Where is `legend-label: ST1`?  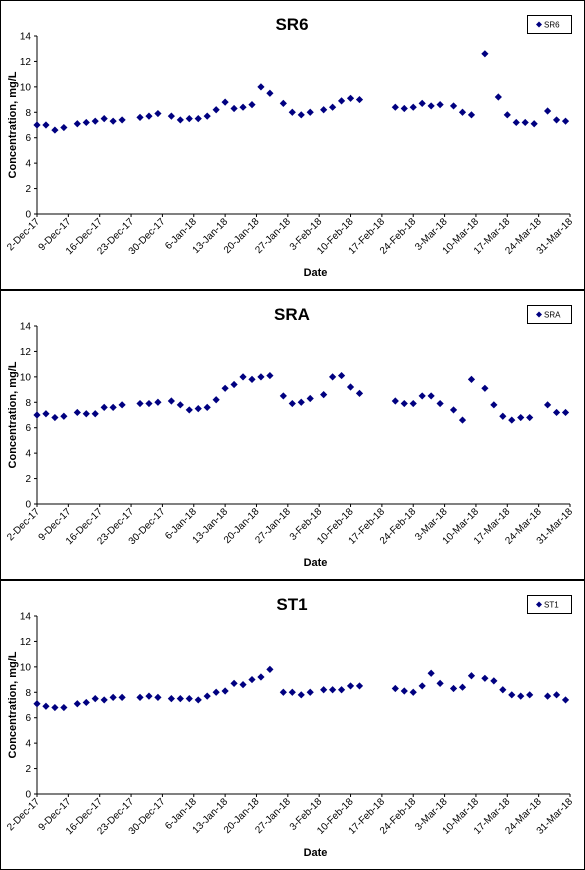
legend-label: ST1 is located at coordinates (551, 605).